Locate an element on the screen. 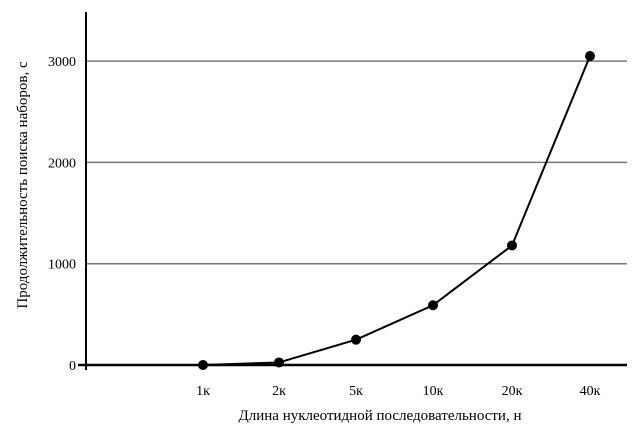 The width and height of the screenshot is (636, 428). y-tick-label: 3000 is located at coordinates (62, 62).